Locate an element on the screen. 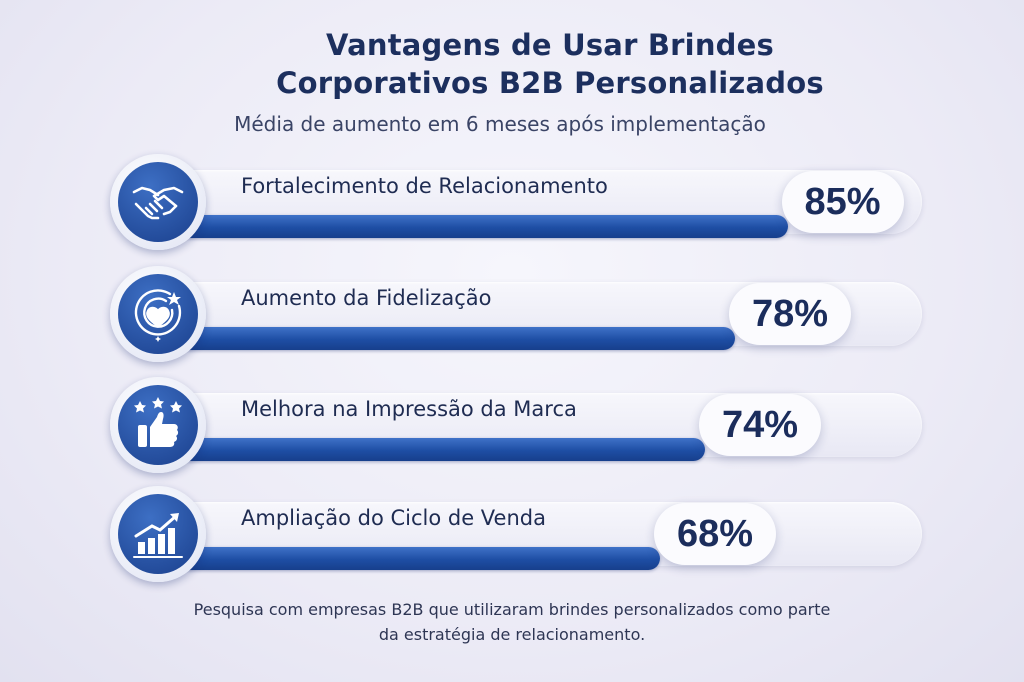 The width and height of the screenshot is (1024, 682). value-label: 74% is located at coordinates (760, 425).